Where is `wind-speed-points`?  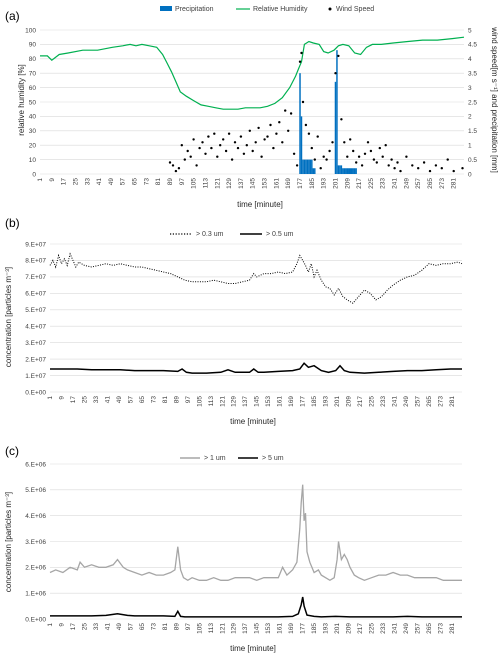 wind-speed-points is located at coordinates (316, 112).